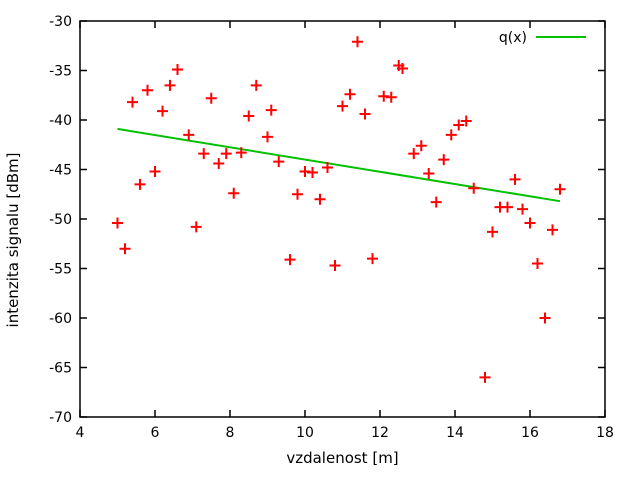 This screenshot has width=640, height=480. I want to click on legend: q(x), so click(542, 38).